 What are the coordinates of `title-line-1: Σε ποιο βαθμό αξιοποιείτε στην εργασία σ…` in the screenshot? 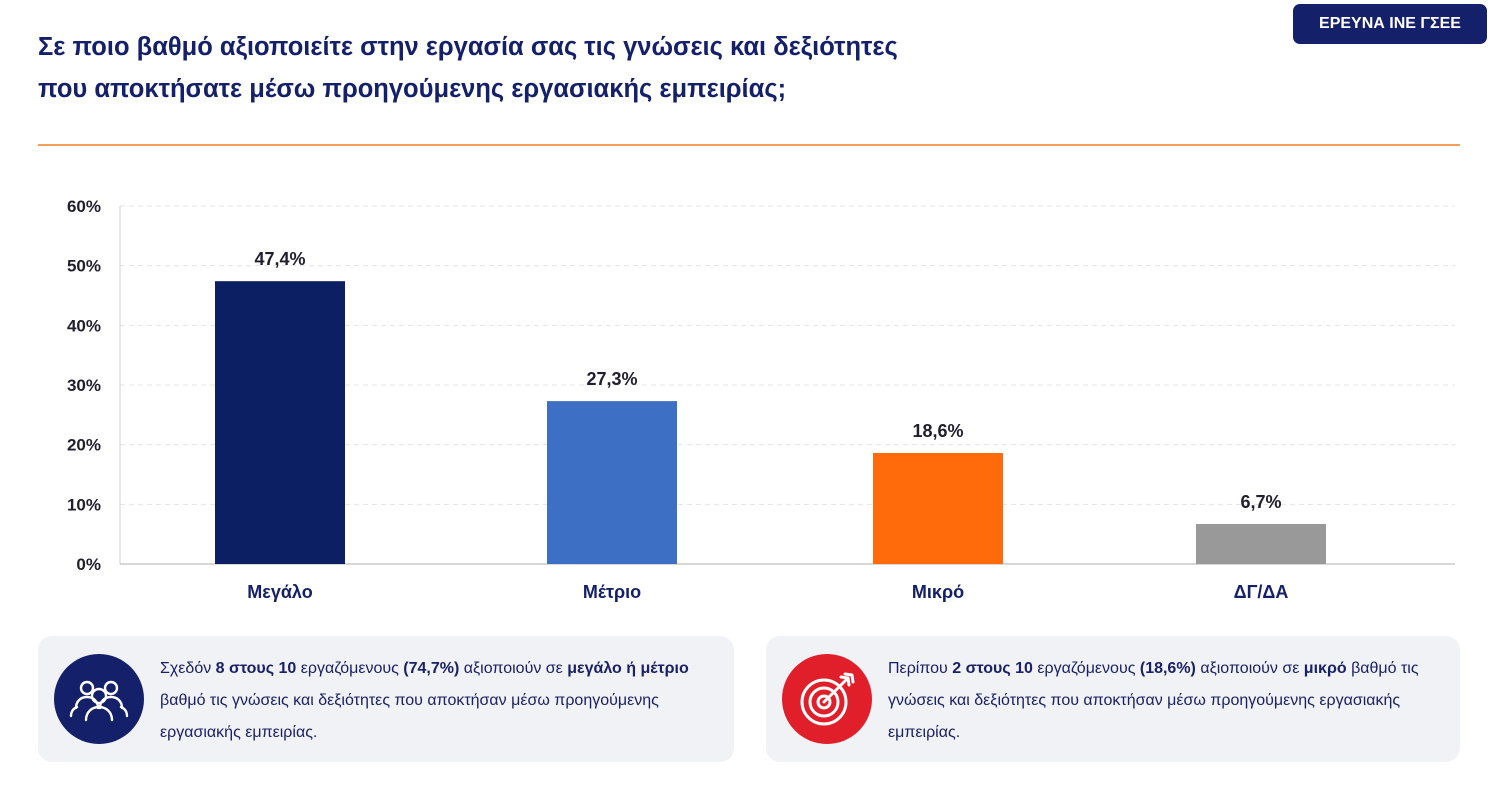 It's located at (468, 47).